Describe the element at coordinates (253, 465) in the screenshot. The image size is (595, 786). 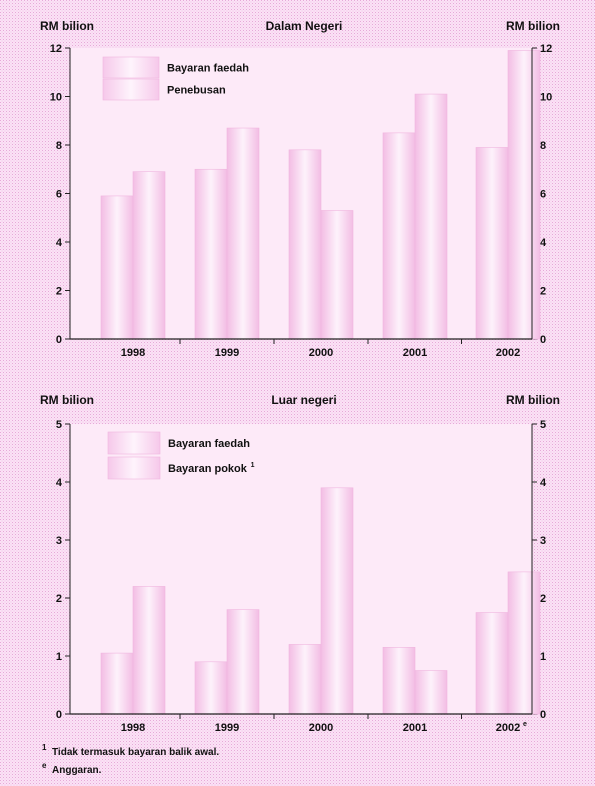
I see `legend-footnote-mark: 1` at that location.